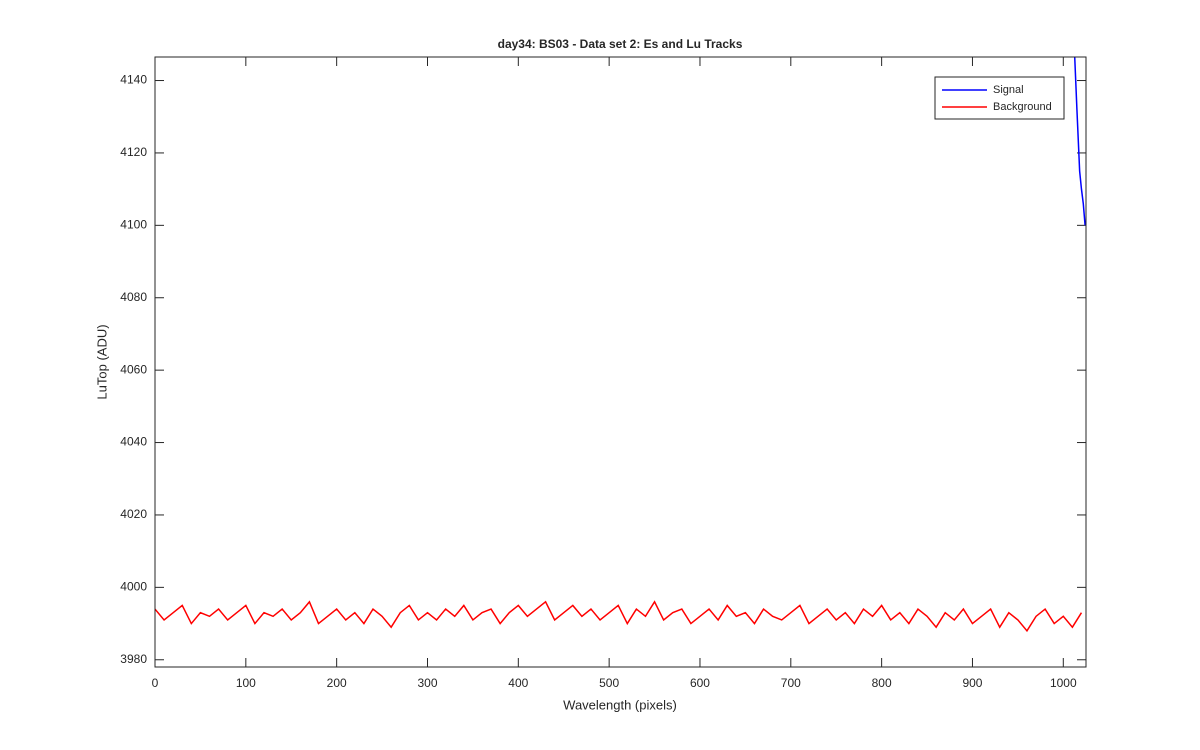 The height and width of the screenshot is (750, 1200). Describe the element at coordinates (155, 683) in the screenshot. I see `x-tick-label: 0` at that location.